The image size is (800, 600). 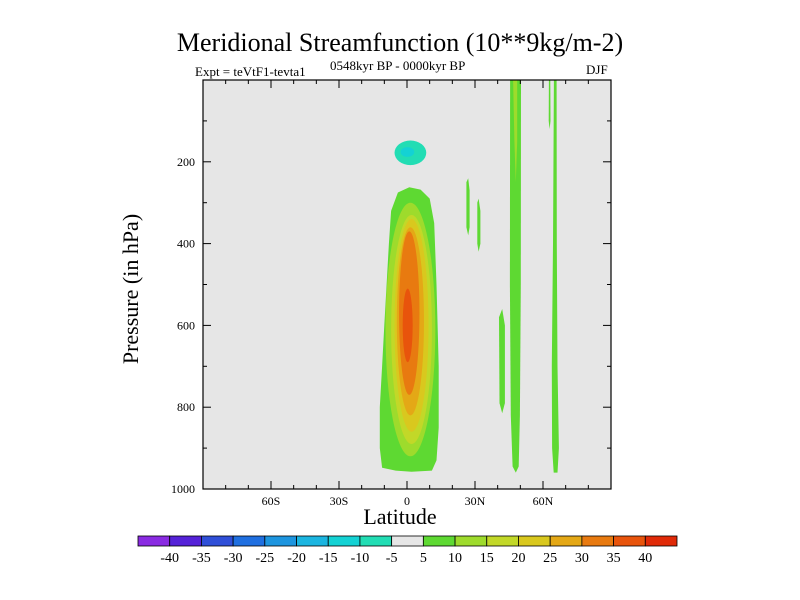 I want to click on x-tick-label-4: 60N, so click(x=543, y=501).